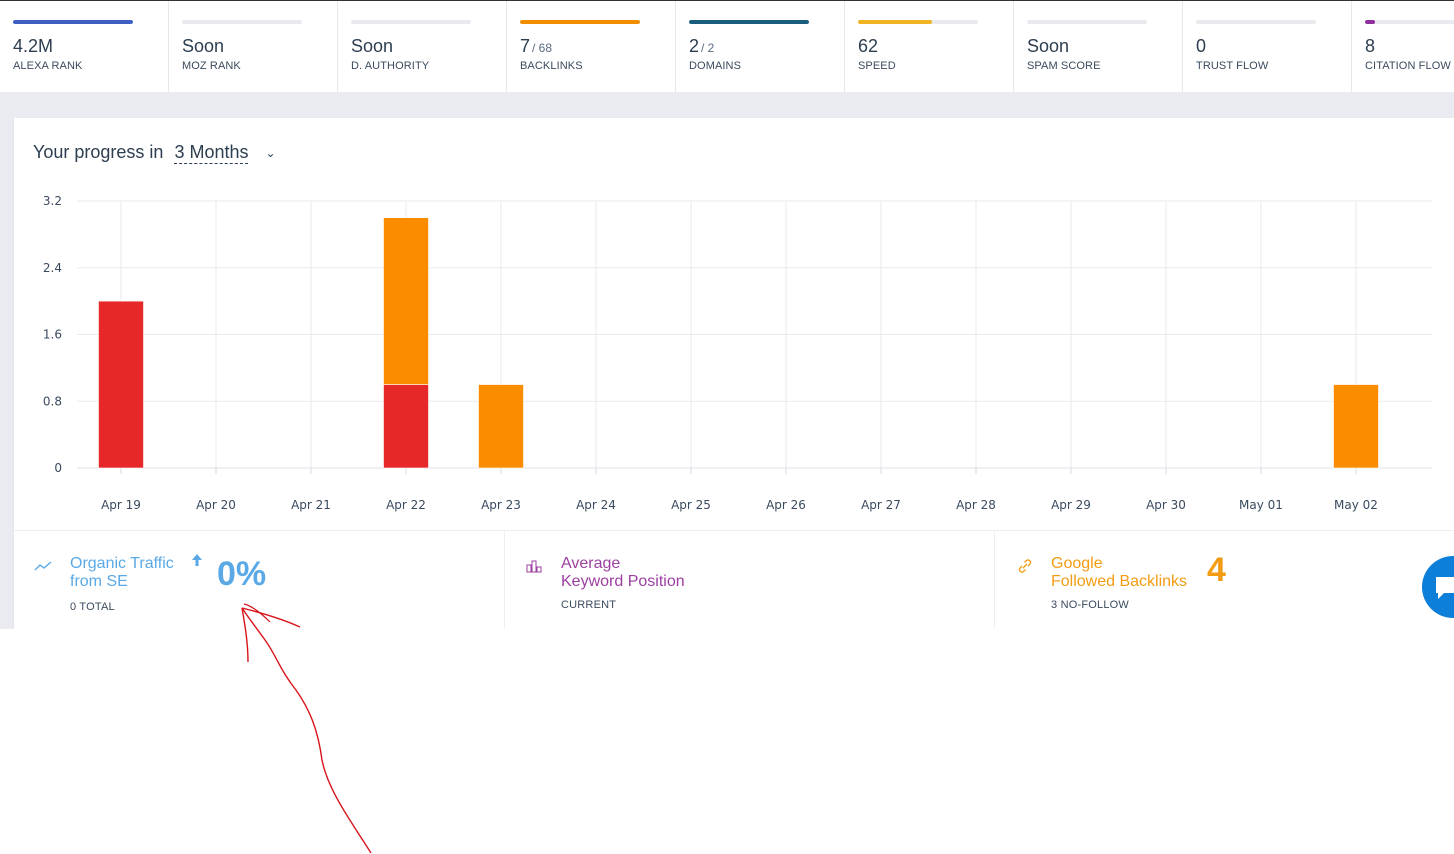  I want to click on metric-label: ALEXA RANK, so click(48, 66).